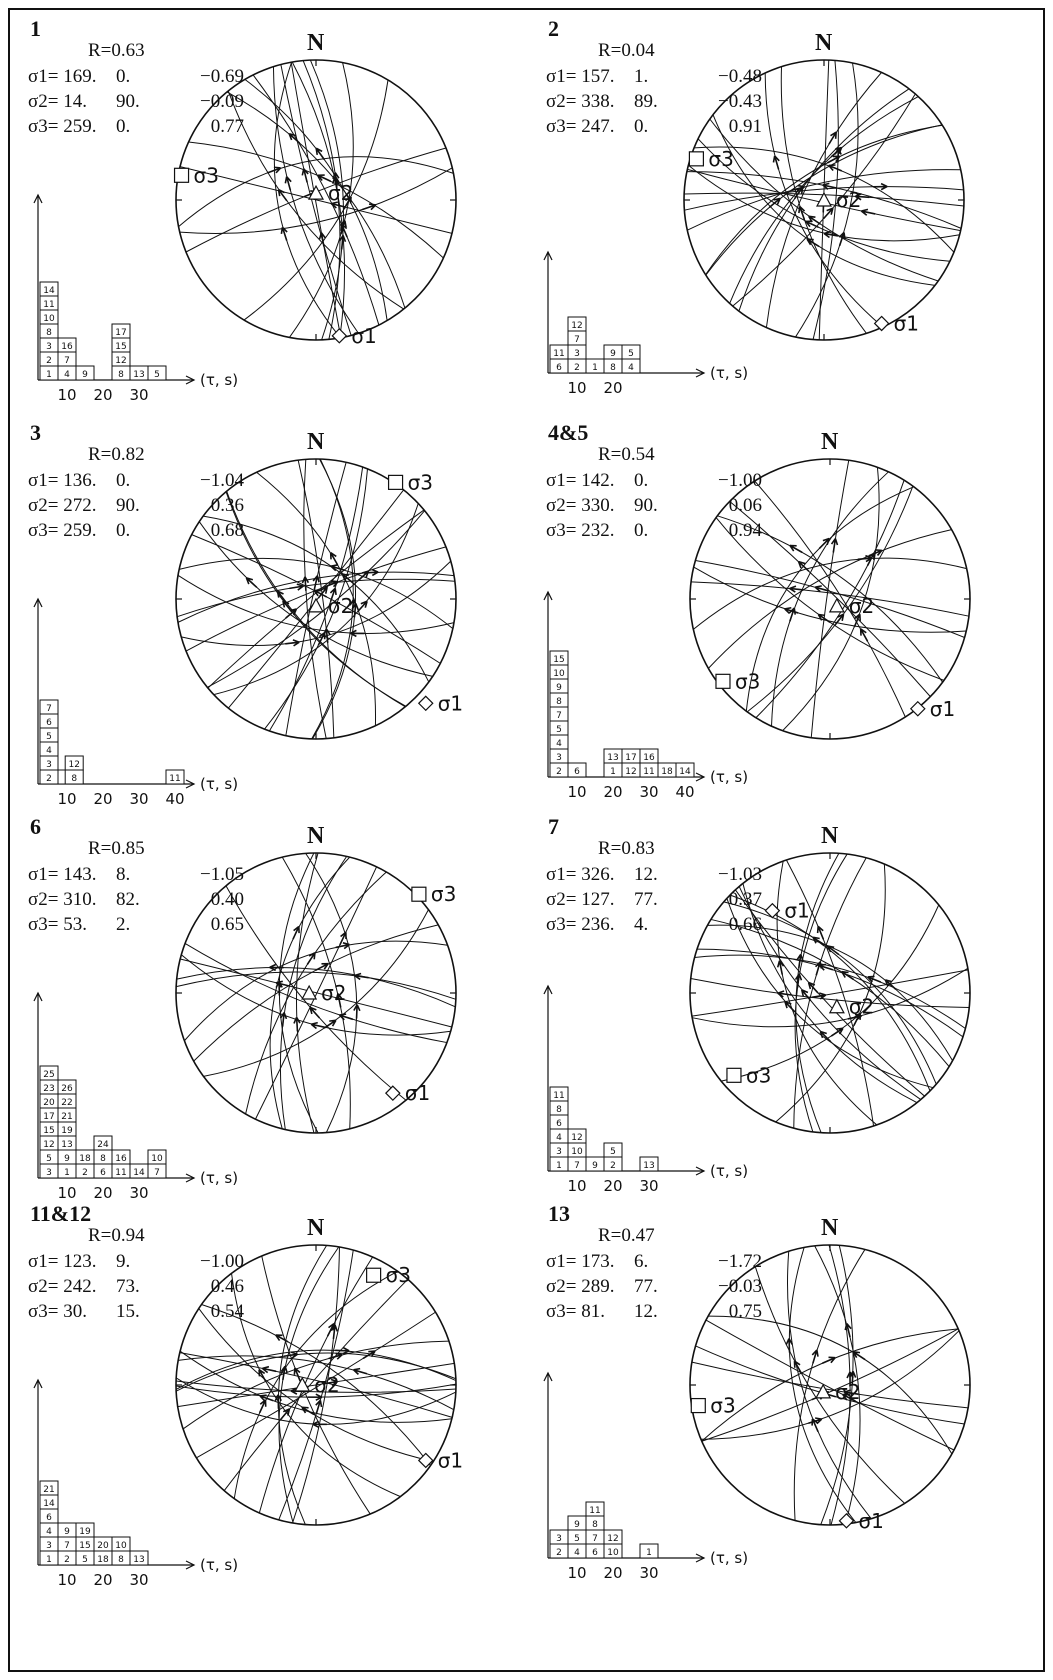 The width and height of the screenshot is (1053, 1680). What do you see at coordinates (580, 480) in the screenshot?
I see `stress-azimuth: σ1= 142.` at bounding box center [580, 480].